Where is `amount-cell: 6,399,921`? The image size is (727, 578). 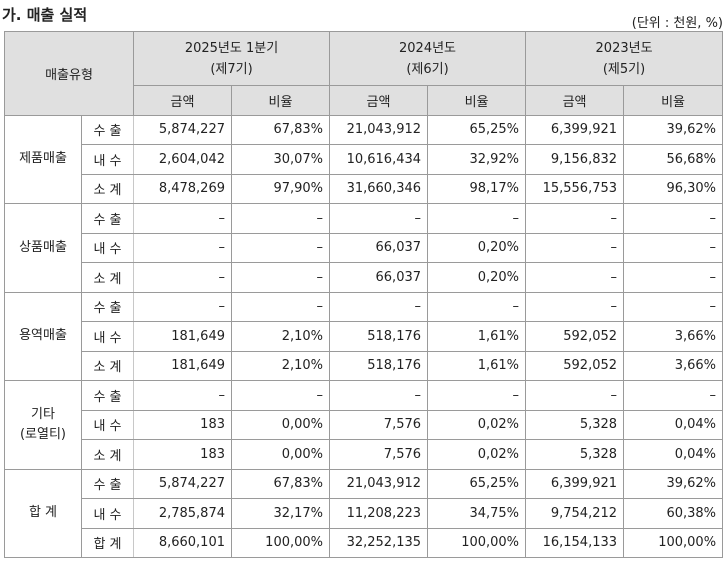
amount-cell: 6,399,921 is located at coordinates (575, 483).